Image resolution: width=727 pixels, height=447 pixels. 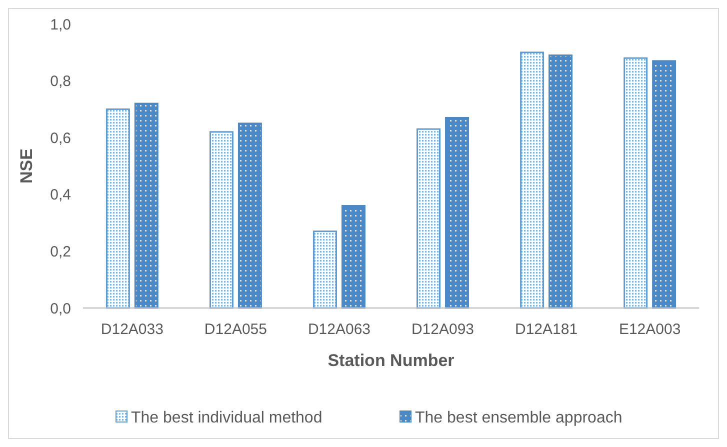 I want to click on y-tick-label: 1,0, so click(x=60, y=25).